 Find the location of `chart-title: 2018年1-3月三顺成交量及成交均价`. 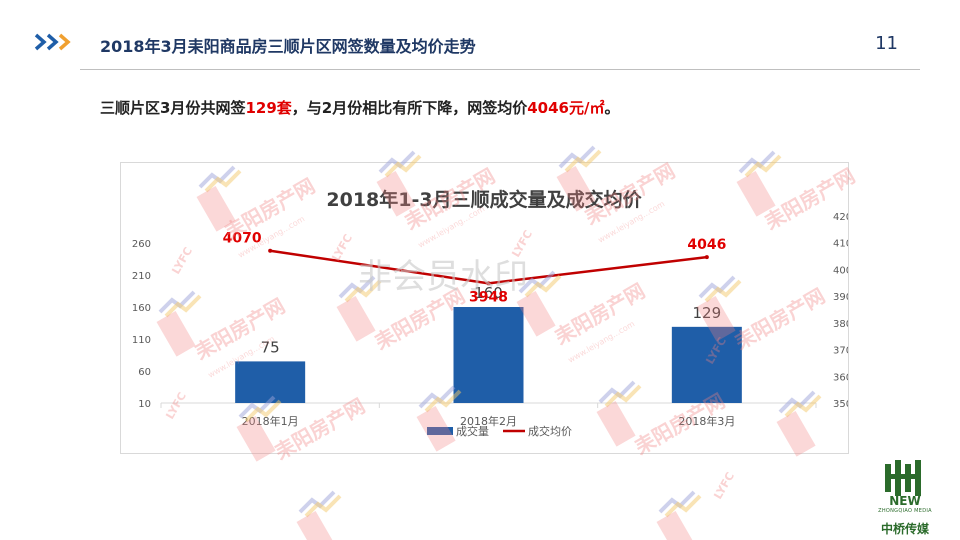

chart-title: 2018年1-3月三顺成交量及成交均价 is located at coordinates (484, 199).